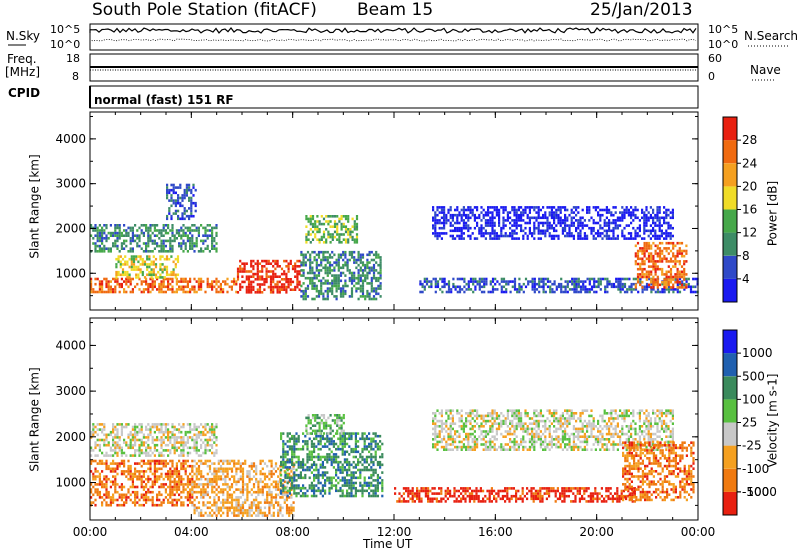  I want to click on nave-tick-top: 60, so click(715, 58).